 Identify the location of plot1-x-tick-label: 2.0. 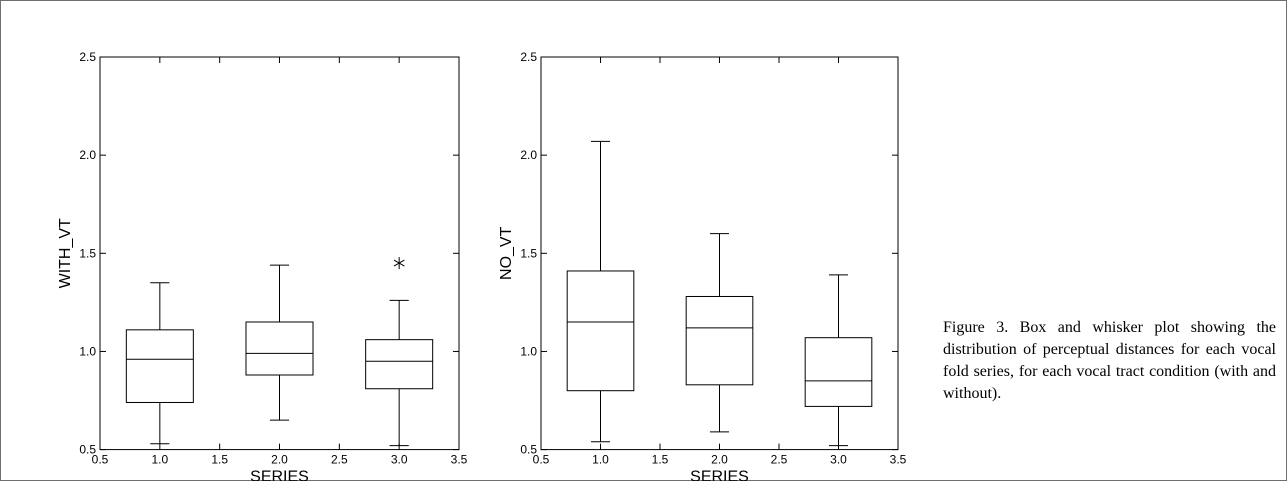
(279, 460).